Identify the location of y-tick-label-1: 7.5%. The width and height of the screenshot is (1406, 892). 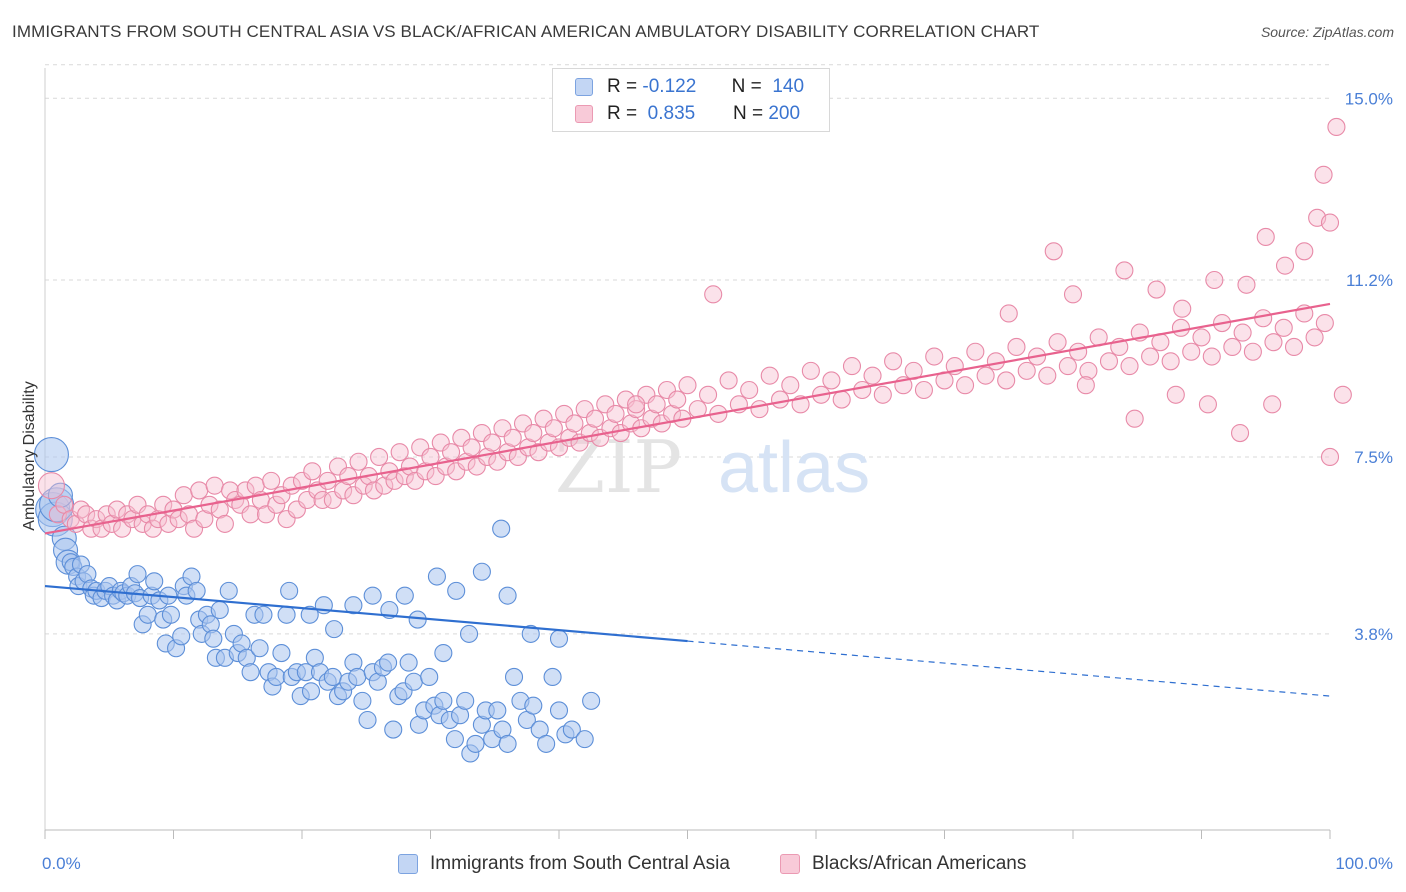
(1373, 457).